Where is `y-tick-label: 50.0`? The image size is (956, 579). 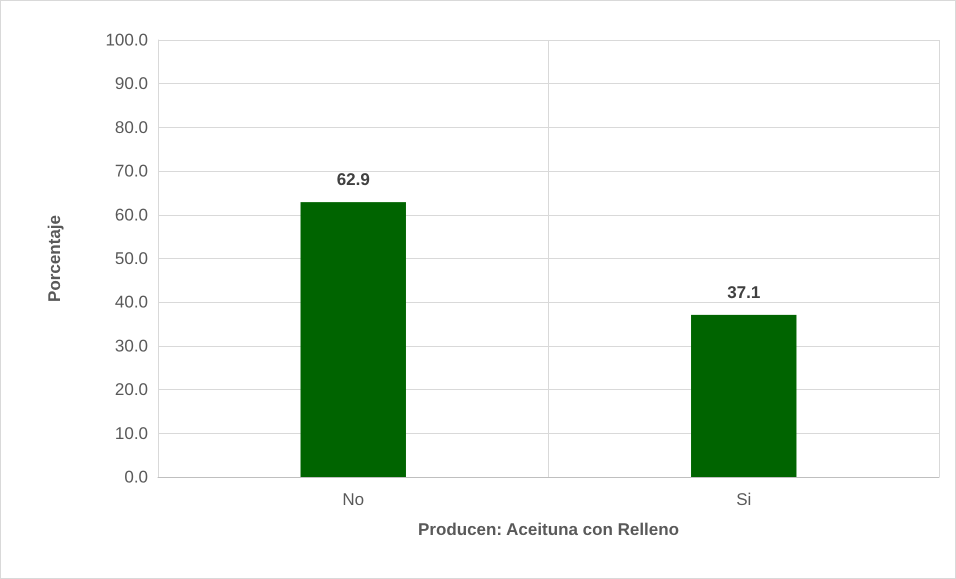 y-tick-label: 50.0 is located at coordinates (131, 258).